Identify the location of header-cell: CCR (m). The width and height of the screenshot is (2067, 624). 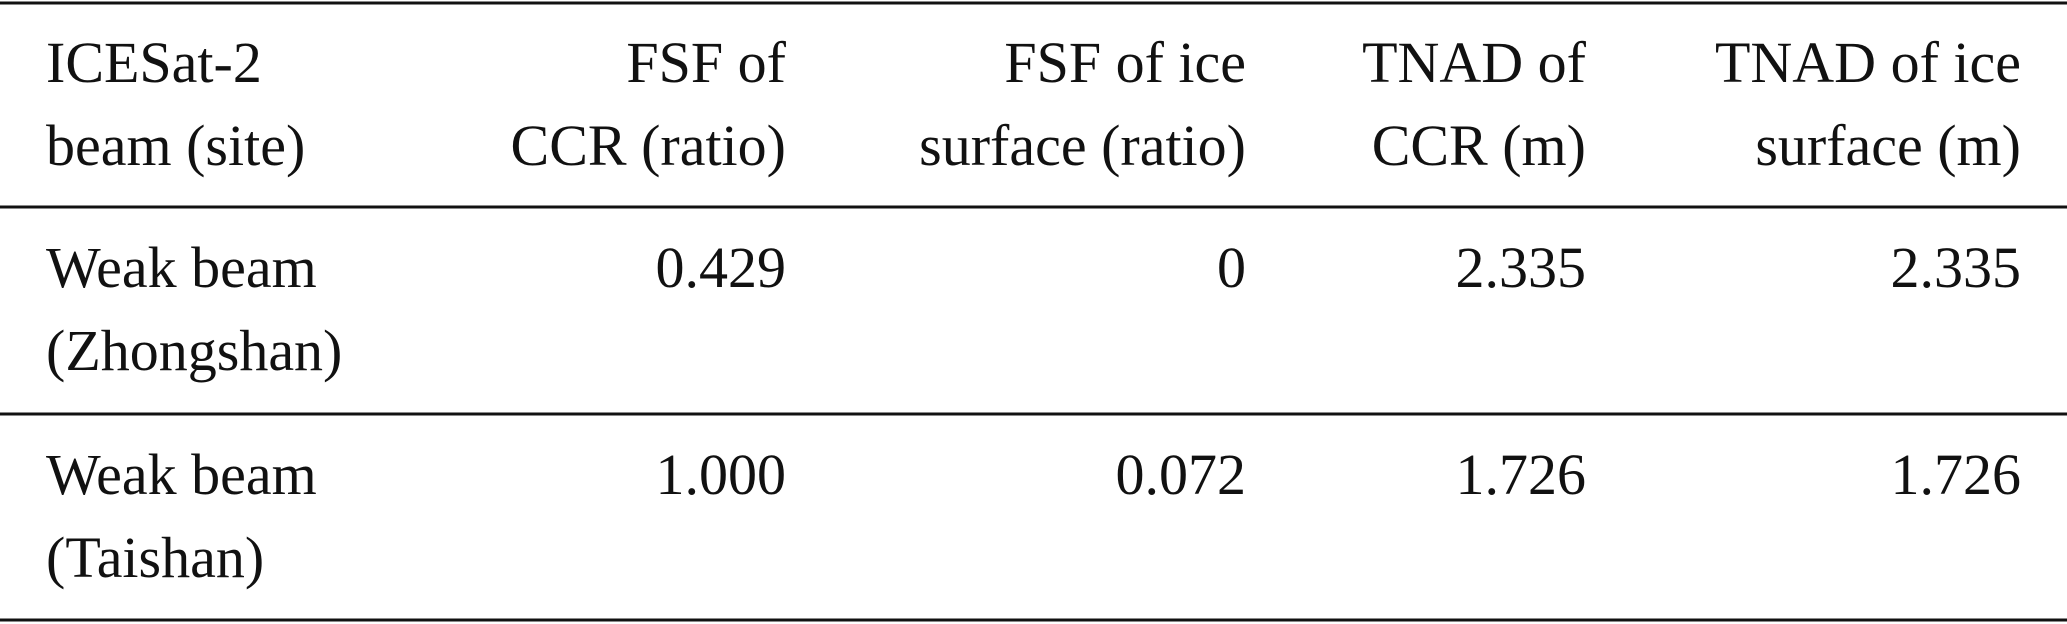
(1479, 145).